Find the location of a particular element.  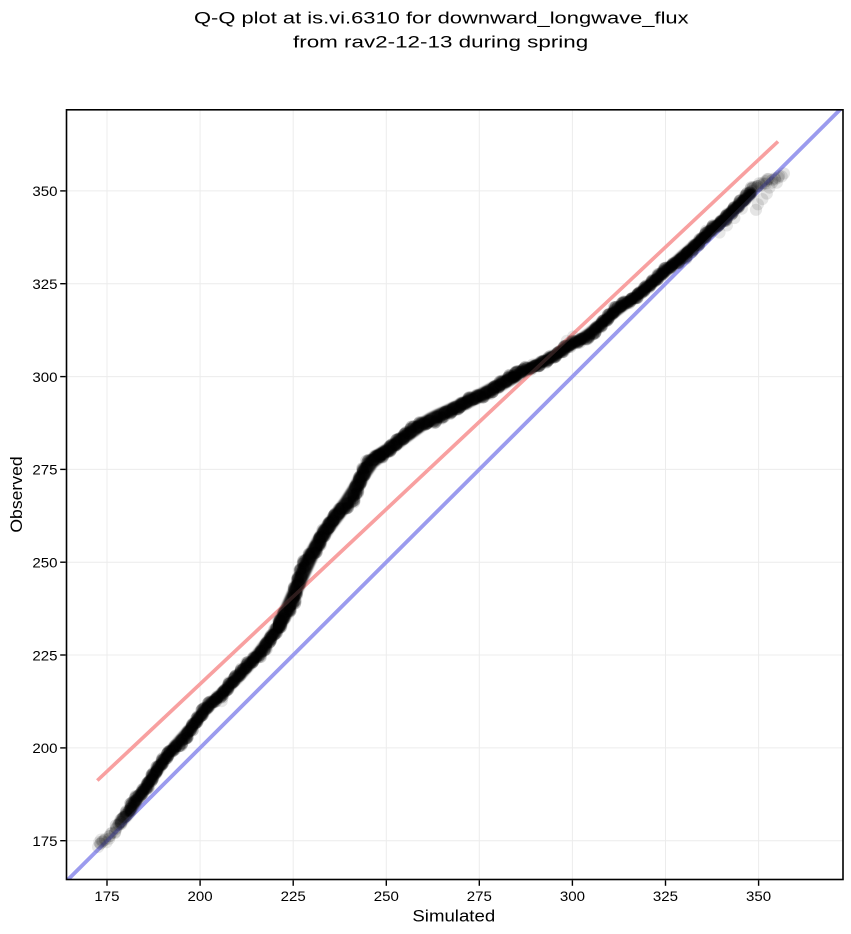

svg-text: Observed is located at coordinates (17, 494).